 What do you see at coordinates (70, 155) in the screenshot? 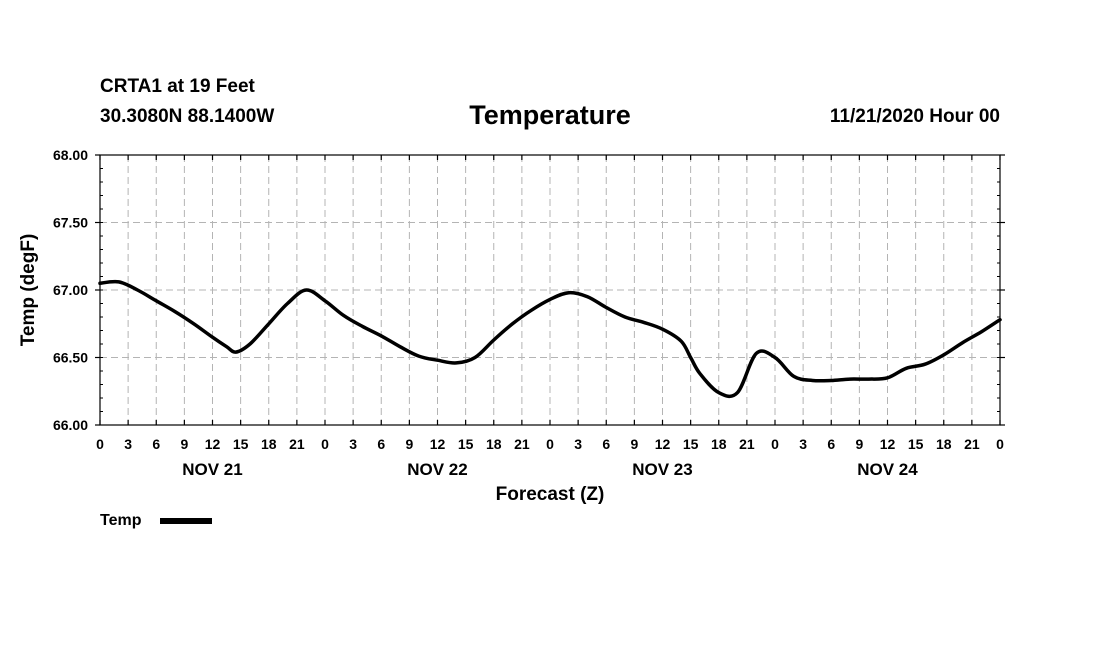
I see `y-tick-label: 68.00` at bounding box center [70, 155].